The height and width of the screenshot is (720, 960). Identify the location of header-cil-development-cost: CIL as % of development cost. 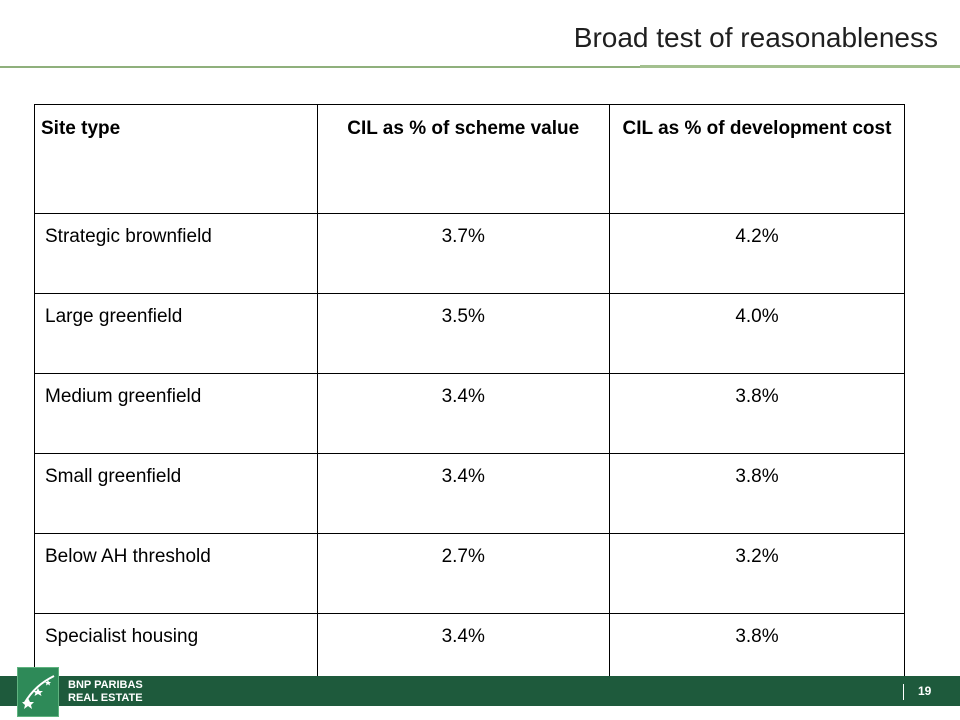
(757, 159).